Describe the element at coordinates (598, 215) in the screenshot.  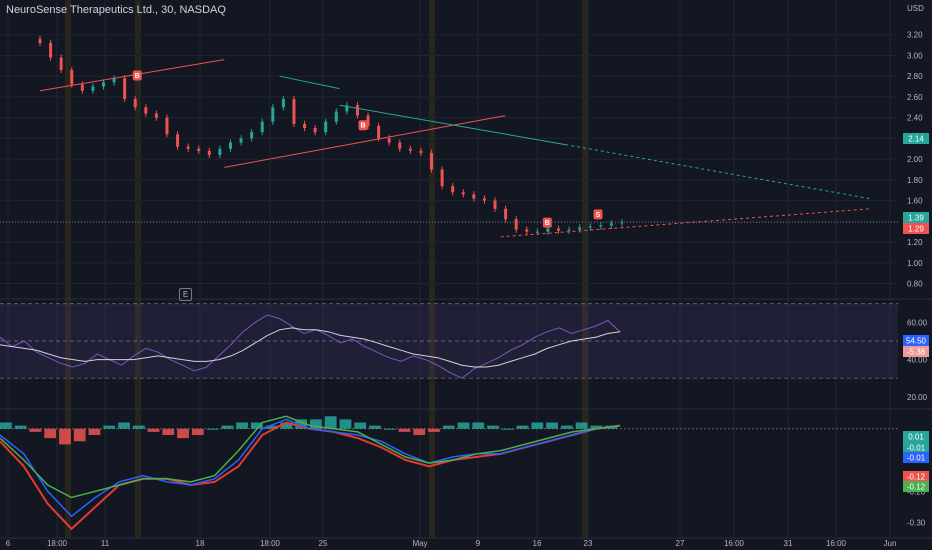
I see `marker-s-label: S` at that location.